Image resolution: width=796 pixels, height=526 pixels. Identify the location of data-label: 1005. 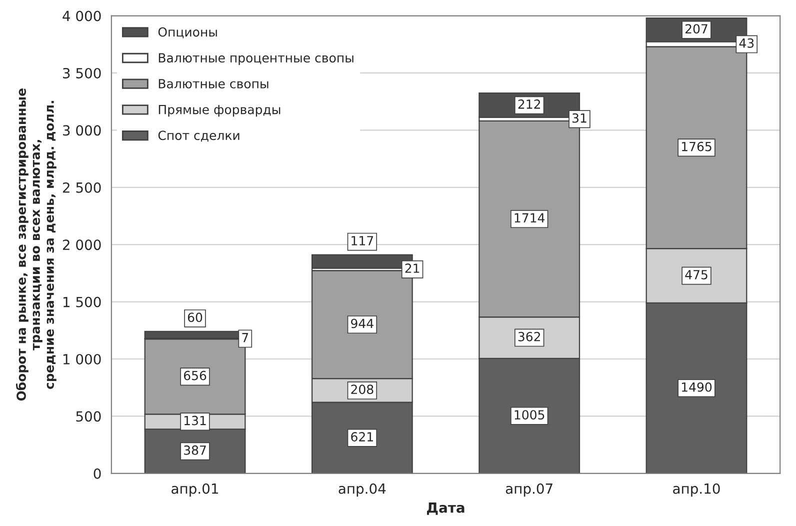
(529, 415).